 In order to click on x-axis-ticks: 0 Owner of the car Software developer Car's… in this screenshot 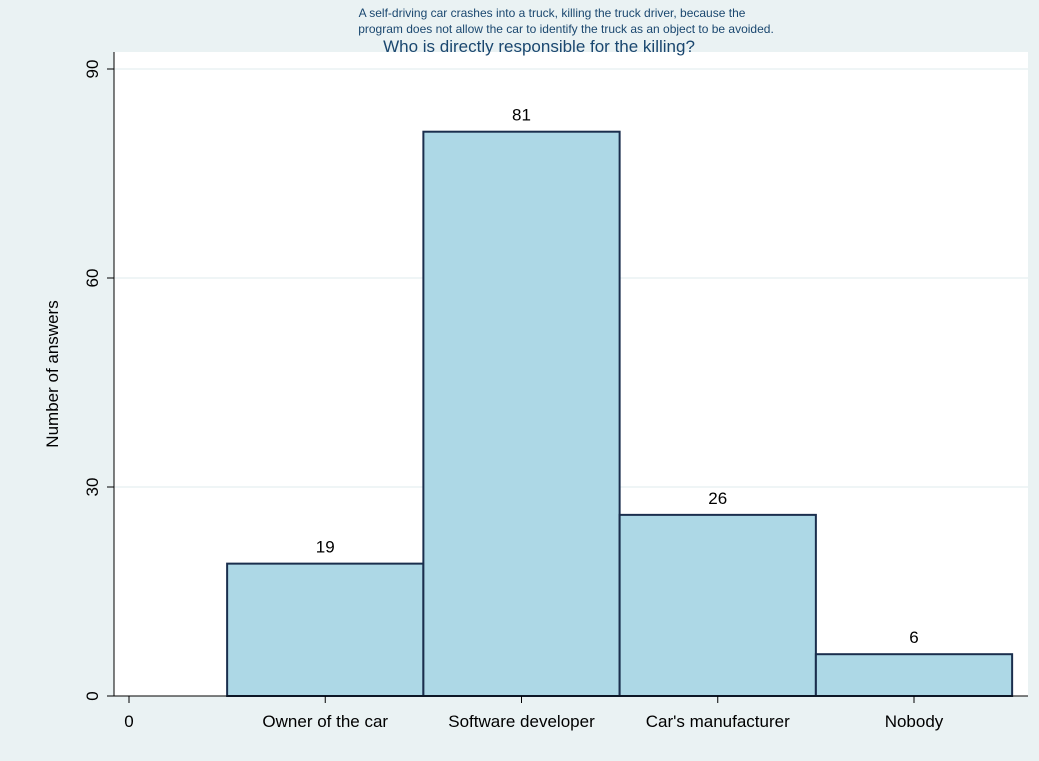, I will do `click(534, 713)`.